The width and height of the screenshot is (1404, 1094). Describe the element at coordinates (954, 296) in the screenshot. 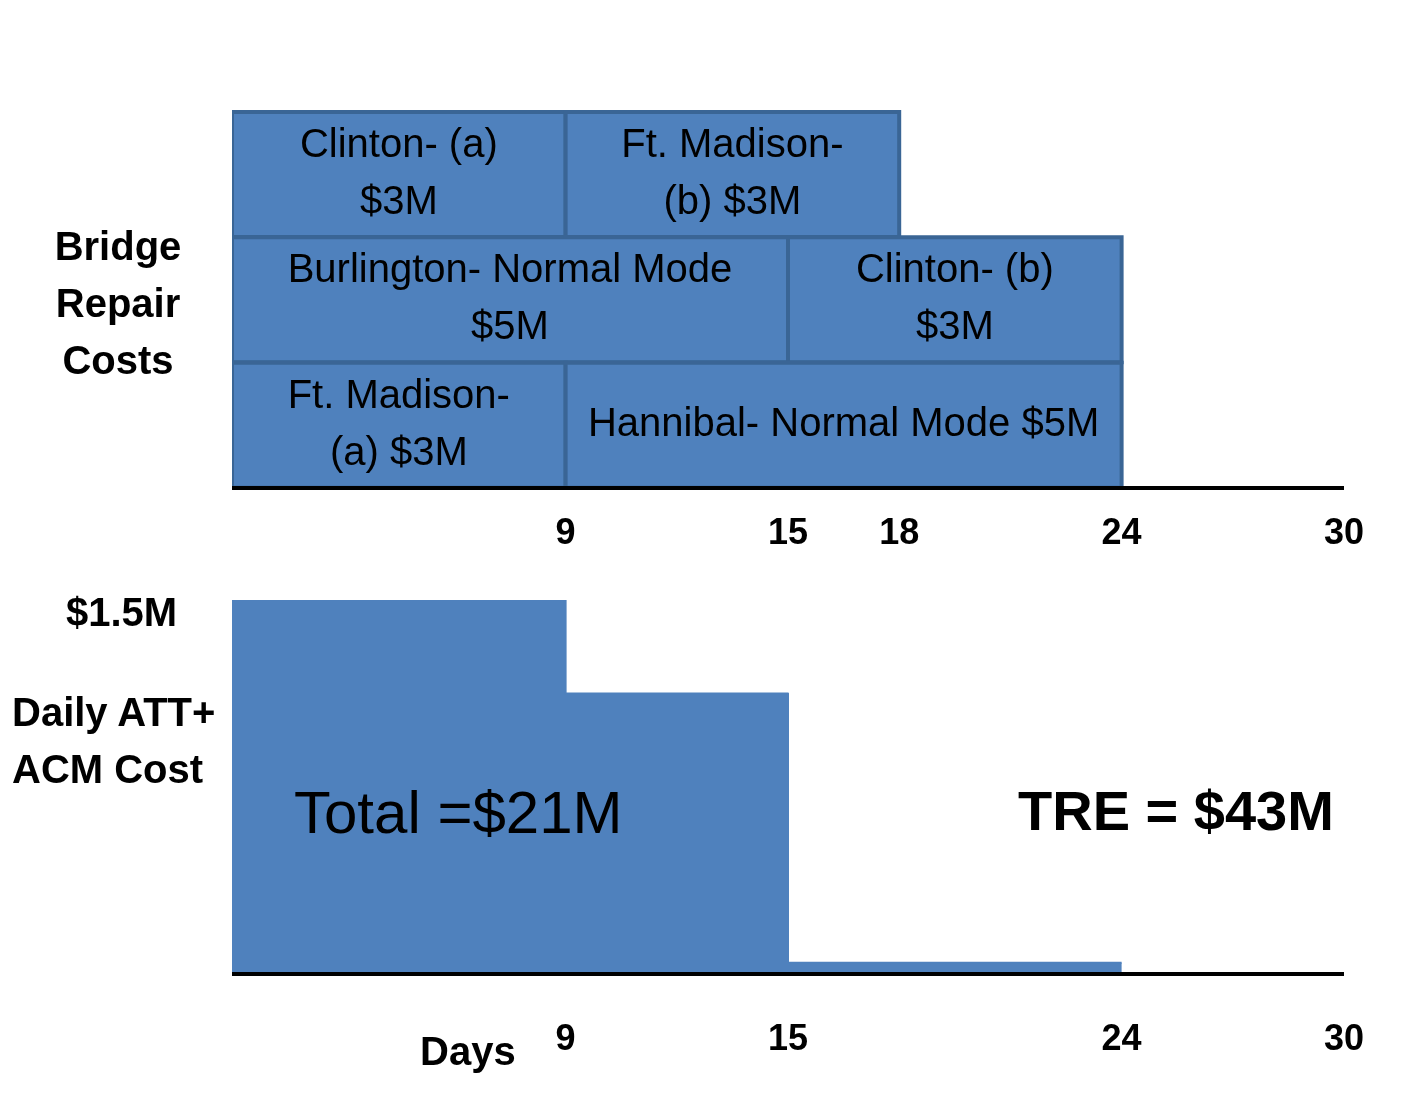

I see `series-label: Clinton- (b) $3M` at that location.